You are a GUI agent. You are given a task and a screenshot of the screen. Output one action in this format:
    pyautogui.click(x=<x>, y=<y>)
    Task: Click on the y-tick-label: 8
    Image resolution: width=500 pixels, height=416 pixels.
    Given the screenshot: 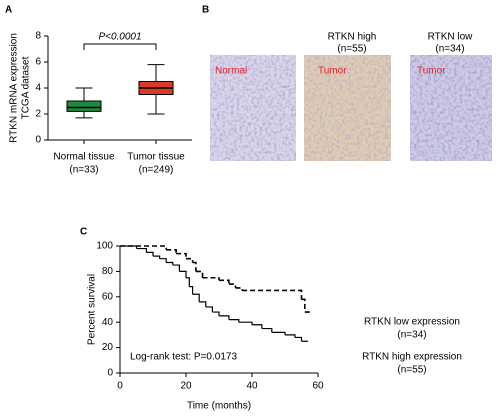 What is the action you would take?
    pyautogui.click(x=38, y=36)
    